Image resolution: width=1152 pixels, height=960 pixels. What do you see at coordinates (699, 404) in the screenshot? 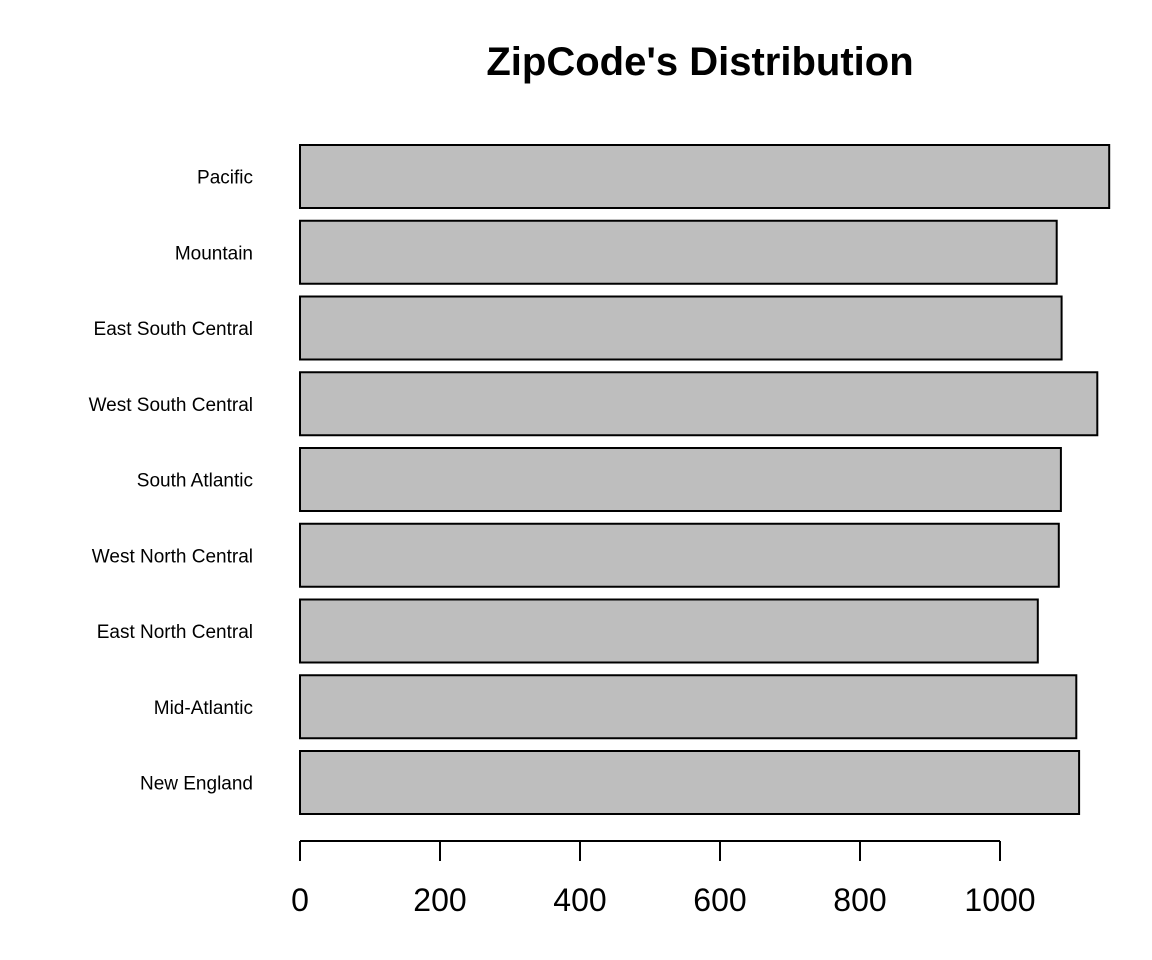
I see `bar-west-south-central` at bounding box center [699, 404].